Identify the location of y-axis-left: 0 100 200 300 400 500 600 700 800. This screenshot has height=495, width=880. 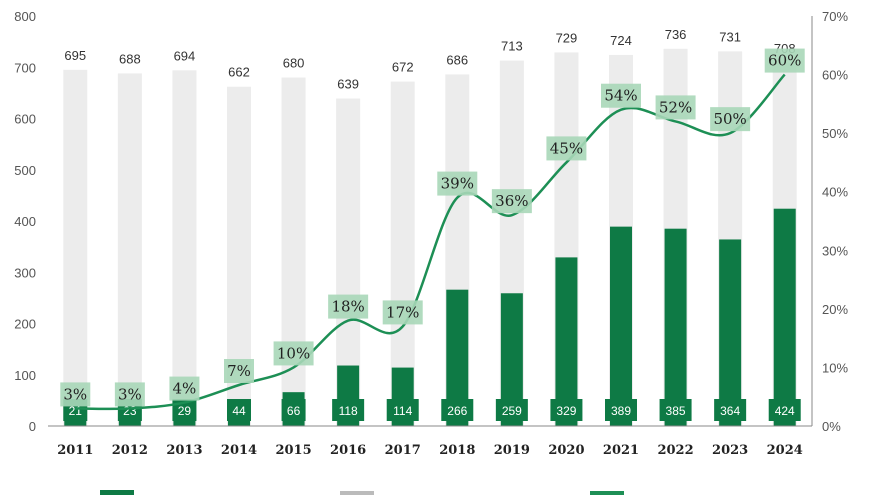
(25, 221).